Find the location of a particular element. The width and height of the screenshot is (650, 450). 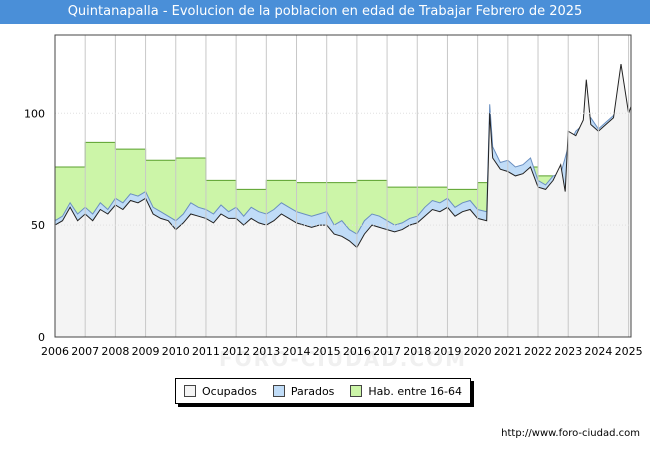

x-tick-label-2021: 2021 is located at coordinates (508, 351).